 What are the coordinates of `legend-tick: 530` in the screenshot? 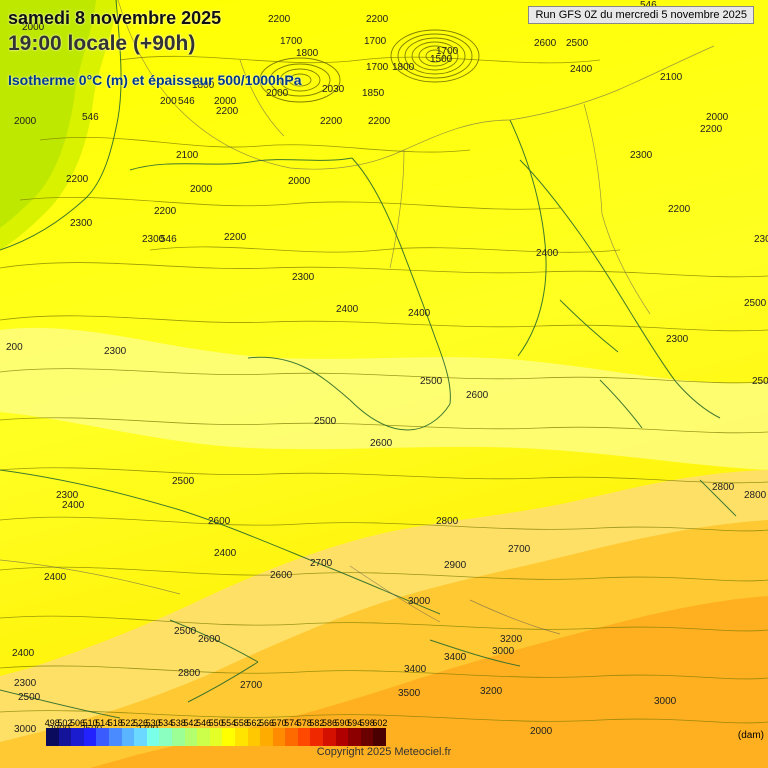 It's located at (153, 723).